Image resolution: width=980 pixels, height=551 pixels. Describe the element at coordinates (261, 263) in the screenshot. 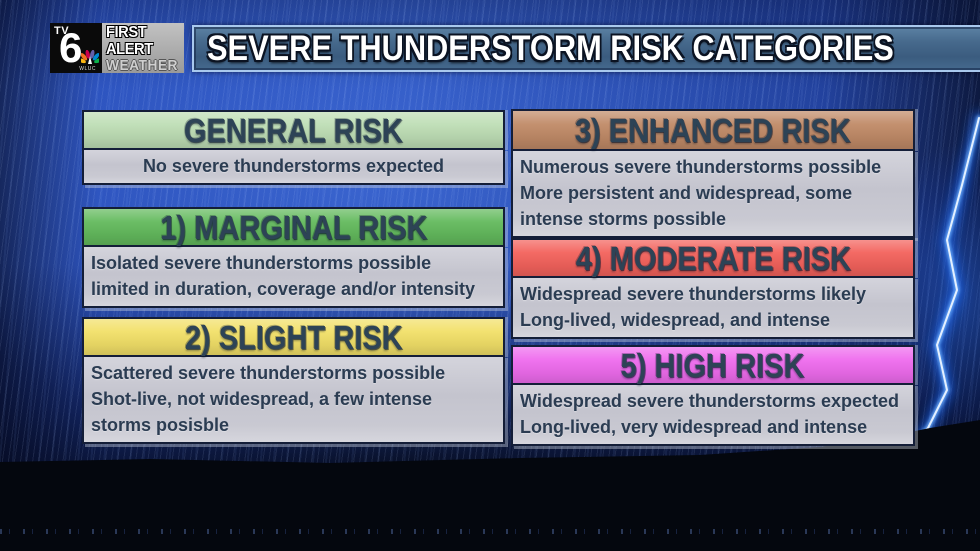

I see `risk-desc-line: Isolated severe thunderstorms possible` at that location.